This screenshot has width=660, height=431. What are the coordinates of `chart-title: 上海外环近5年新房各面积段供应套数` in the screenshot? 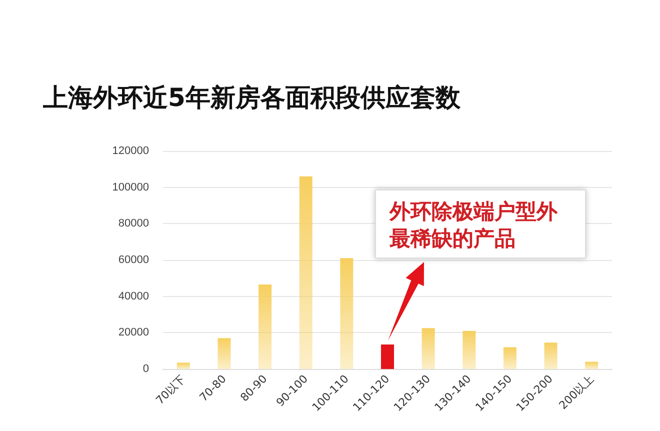 It's located at (252, 97).